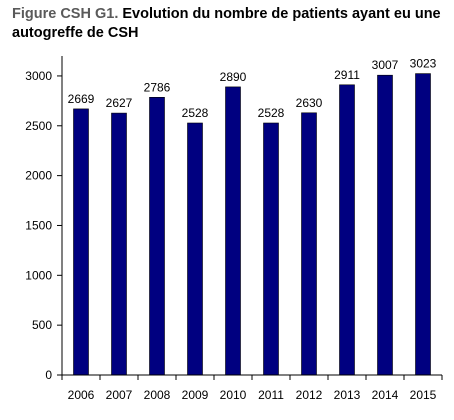 The width and height of the screenshot is (454, 420). Describe the element at coordinates (119, 395) in the screenshot. I see `x-tick-label-2007: 2007` at that location.